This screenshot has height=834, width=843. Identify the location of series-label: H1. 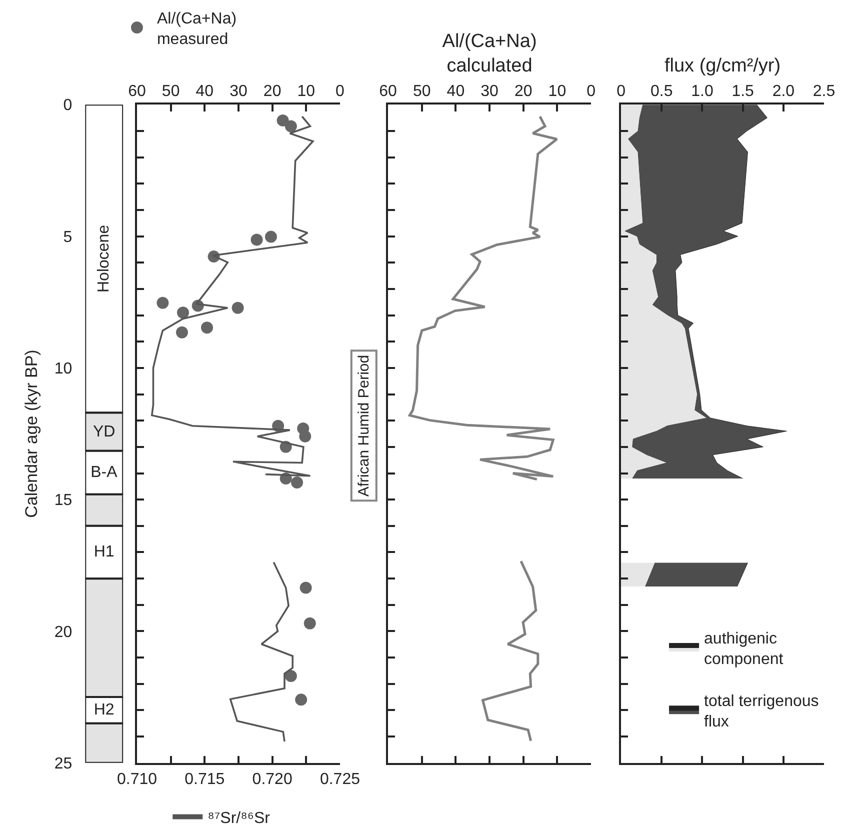
(104, 552).